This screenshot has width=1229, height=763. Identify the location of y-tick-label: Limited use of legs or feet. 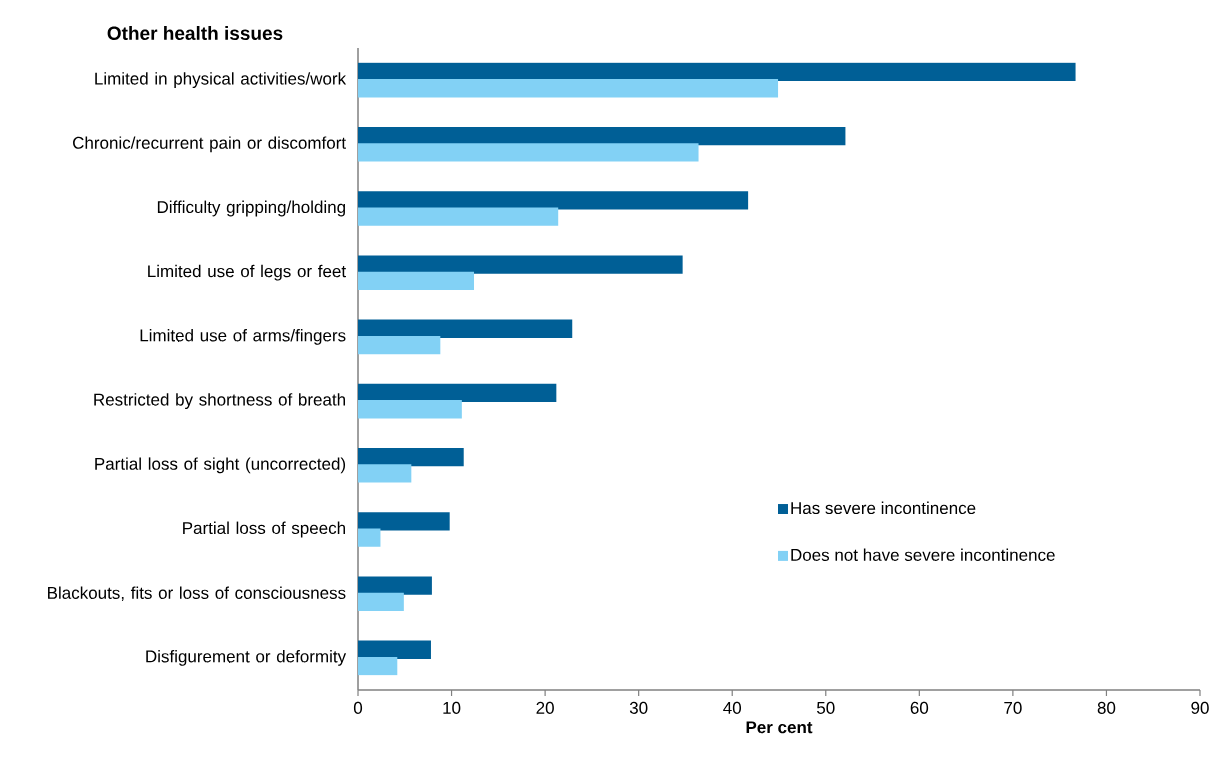
(247, 272).